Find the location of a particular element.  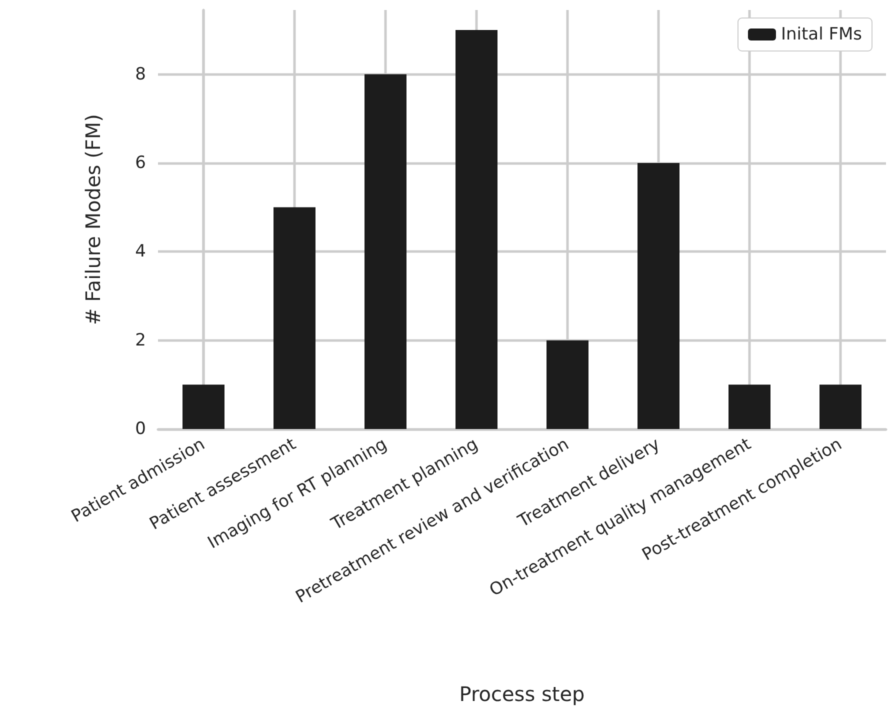

x-axis-title: Process step is located at coordinates (522, 694).